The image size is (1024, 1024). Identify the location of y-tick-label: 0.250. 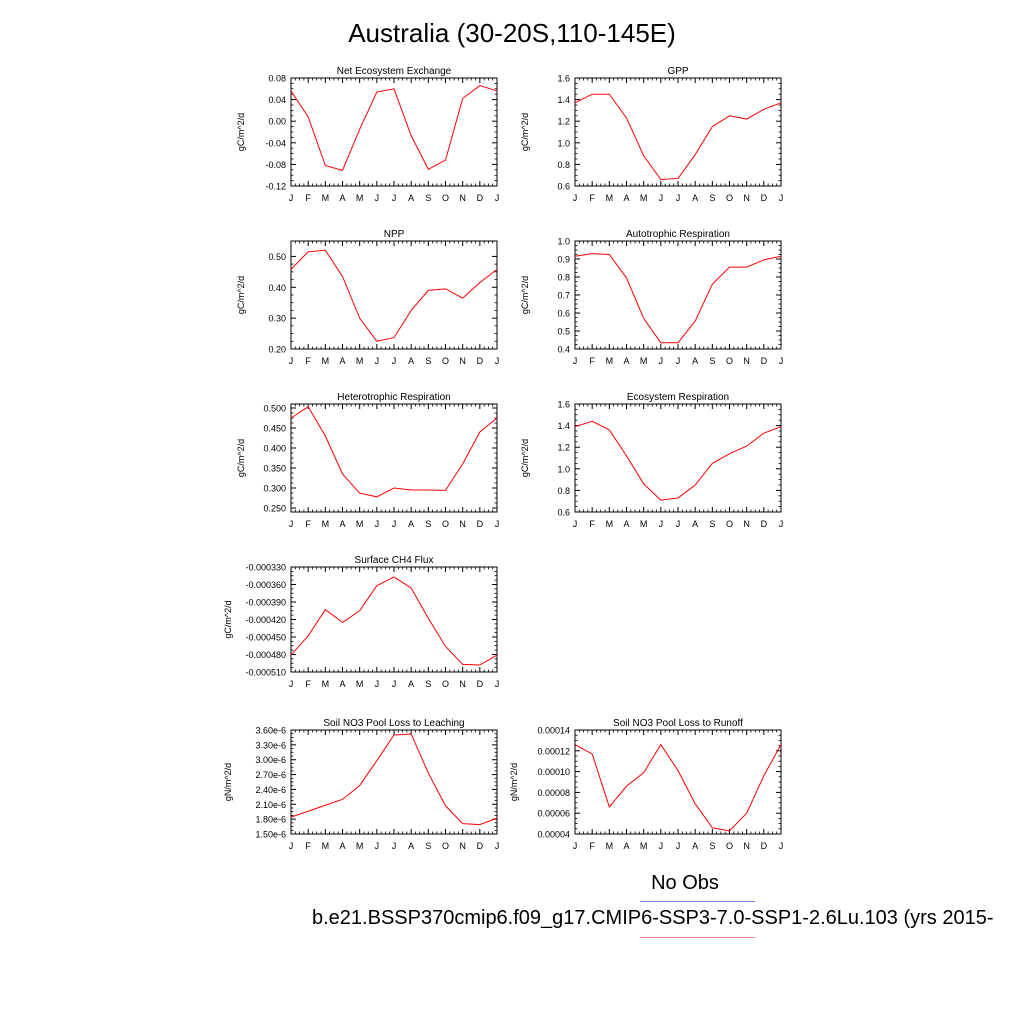
(274, 509).